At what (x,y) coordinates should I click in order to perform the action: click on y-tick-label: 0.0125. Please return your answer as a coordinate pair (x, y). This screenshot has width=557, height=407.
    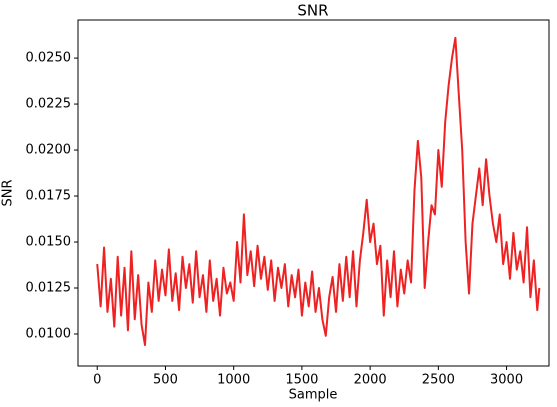
    Looking at the image, I should click on (49, 288).